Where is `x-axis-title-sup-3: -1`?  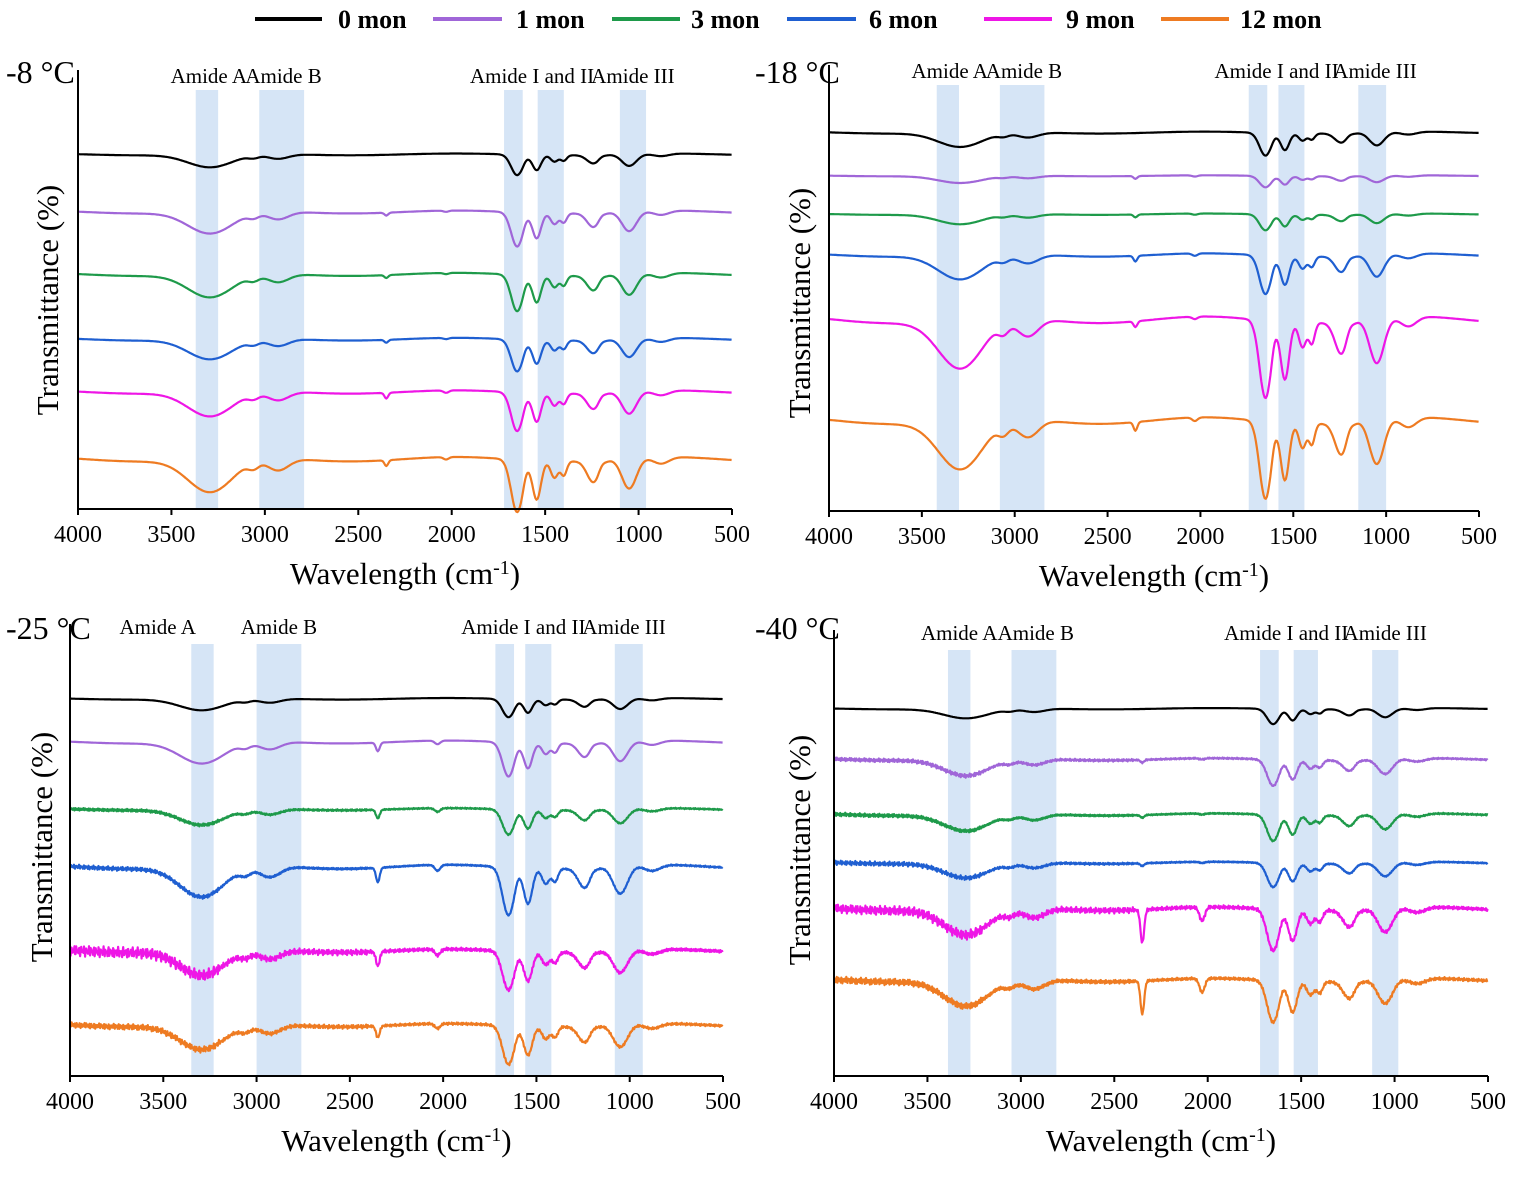 x-axis-title-sup-3: -1 is located at coordinates (1257, 1135).